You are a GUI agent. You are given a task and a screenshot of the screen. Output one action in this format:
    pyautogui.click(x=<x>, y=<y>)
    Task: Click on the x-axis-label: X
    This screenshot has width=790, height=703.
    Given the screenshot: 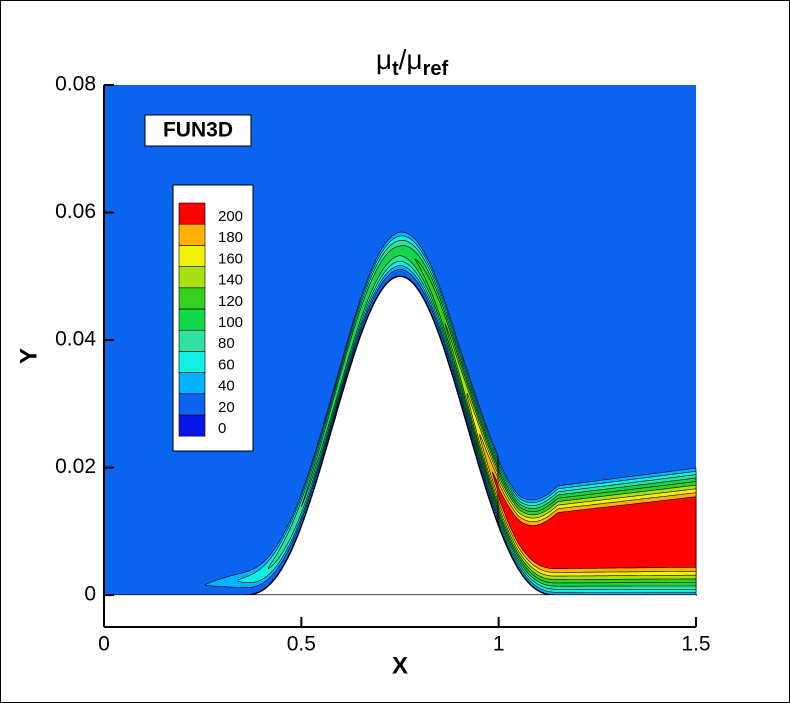 What is the action you would take?
    pyautogui.click(x=400, y=665)
    